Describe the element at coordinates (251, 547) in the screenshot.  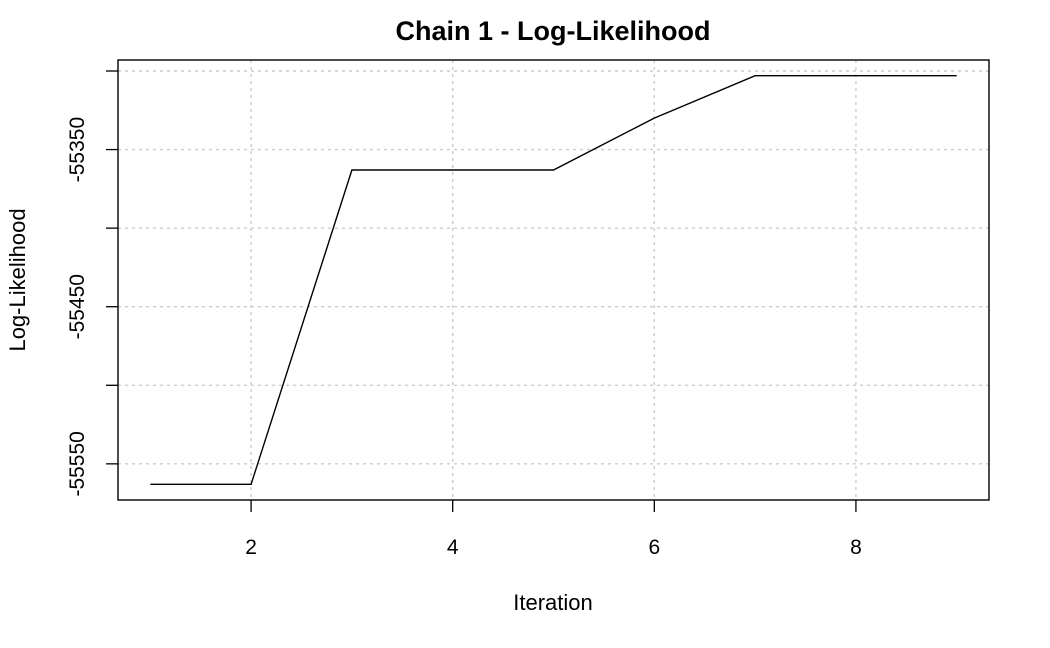
I see `x-tick-label-0: 2` at that location.